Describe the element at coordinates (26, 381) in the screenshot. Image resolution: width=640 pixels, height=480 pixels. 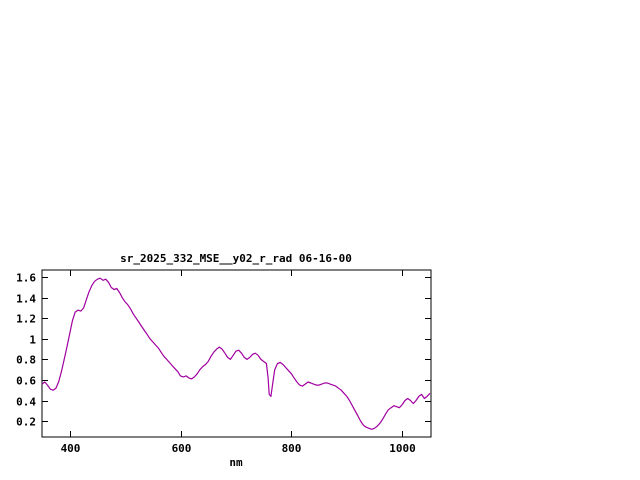
I see `y-tick-label: 0.6` at that location.